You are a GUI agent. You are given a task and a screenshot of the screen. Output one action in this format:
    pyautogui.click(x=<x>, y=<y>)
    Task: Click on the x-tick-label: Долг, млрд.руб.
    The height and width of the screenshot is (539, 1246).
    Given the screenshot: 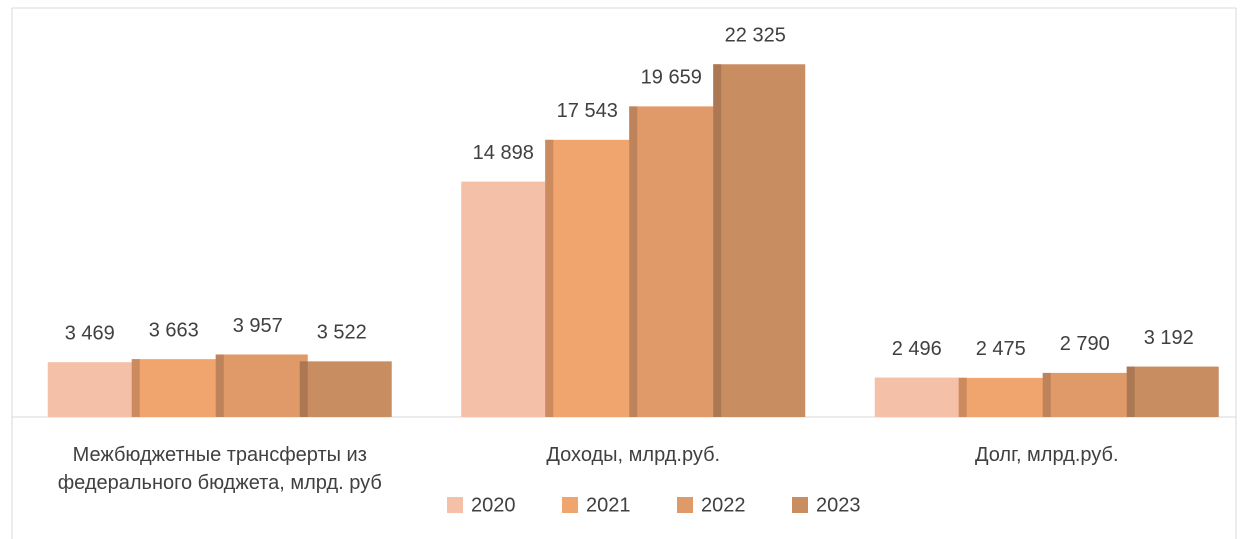 What is the action you would take?
    pyautogui.click(x=1046, y=455)
    